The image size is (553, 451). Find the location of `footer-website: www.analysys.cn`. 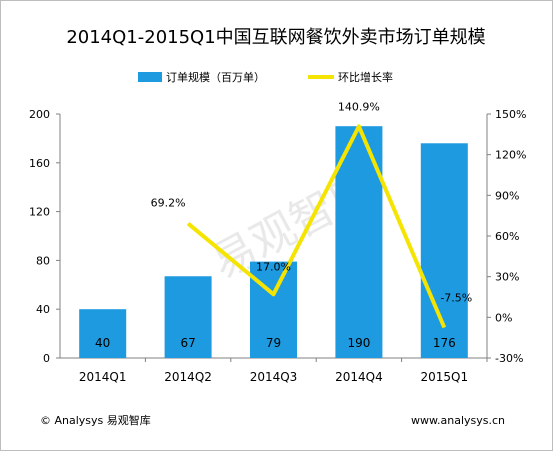

footer-website: www.analysys.cn is located at coordinates (458, 420).